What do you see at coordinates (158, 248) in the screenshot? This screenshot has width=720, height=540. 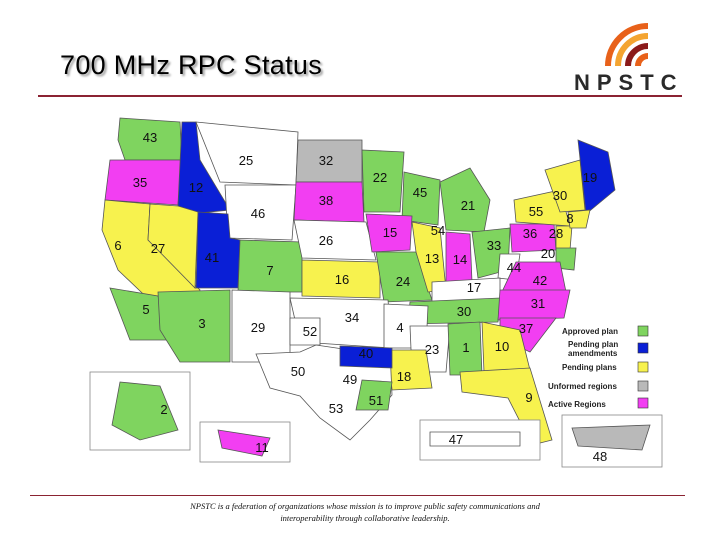 I see `region-label-27: 27` at bounding box center [158, 248].